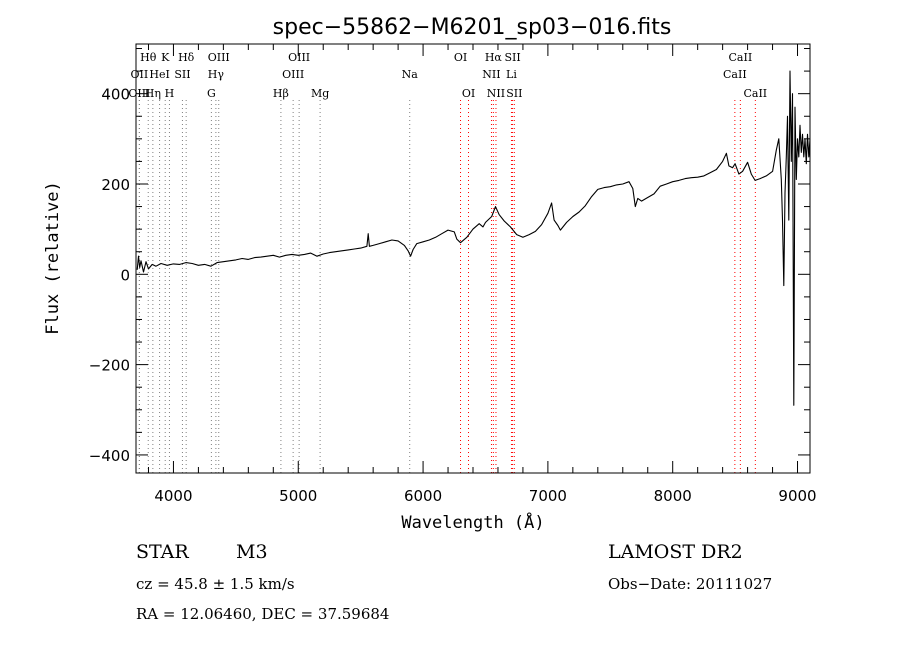  What do you see at coordinates (186, 57) in the screenshot?
I see `spectral-line-label: Hδ` at bounding box center [186, 57].